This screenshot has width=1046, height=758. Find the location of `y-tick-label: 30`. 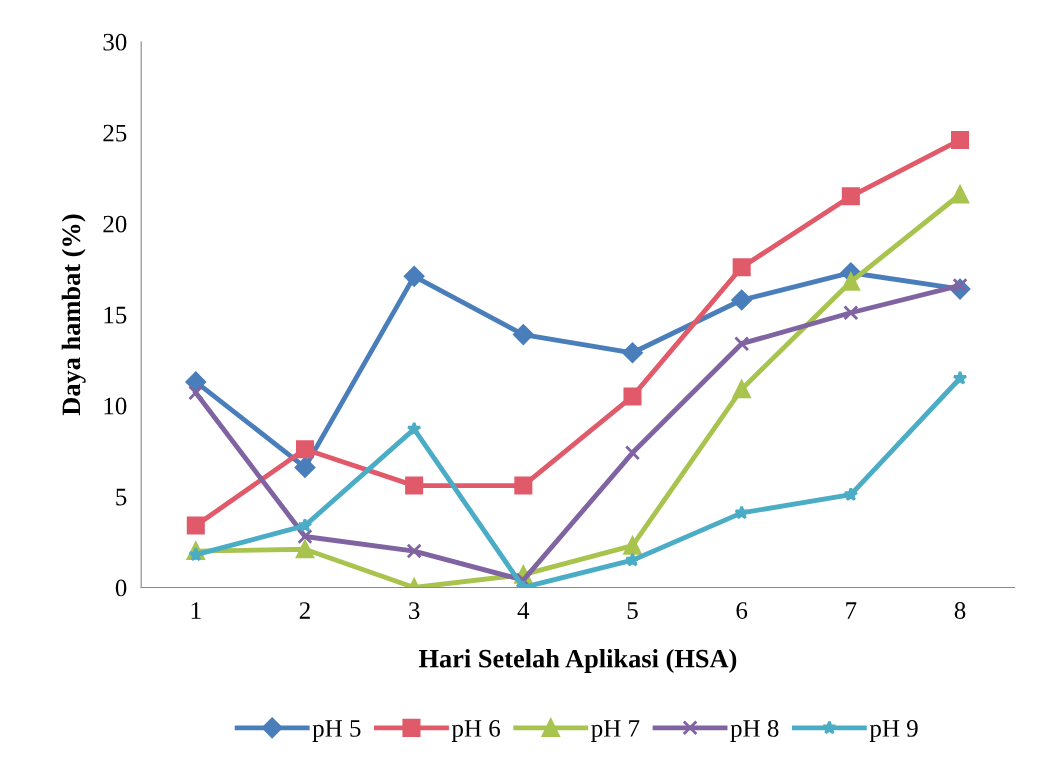

y-tick-label: 30 is located at coordinates (115, 42).